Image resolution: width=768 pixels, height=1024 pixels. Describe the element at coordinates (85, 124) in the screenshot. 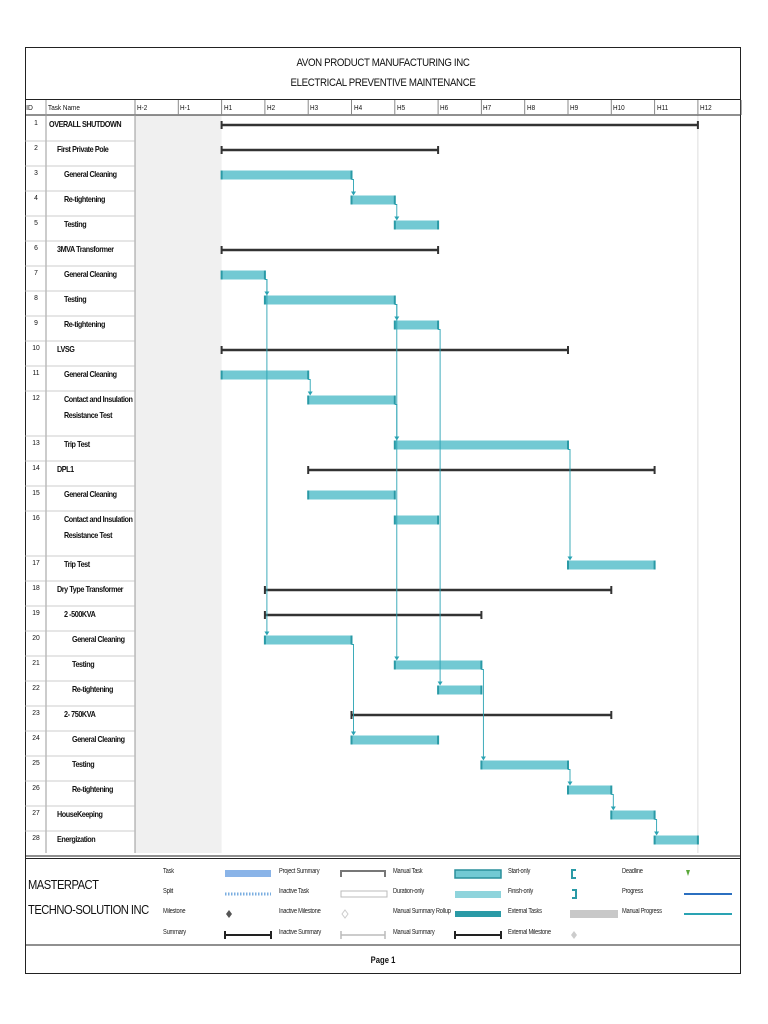

I see `task-name: OVERALL SHUTDOWN` at that location.